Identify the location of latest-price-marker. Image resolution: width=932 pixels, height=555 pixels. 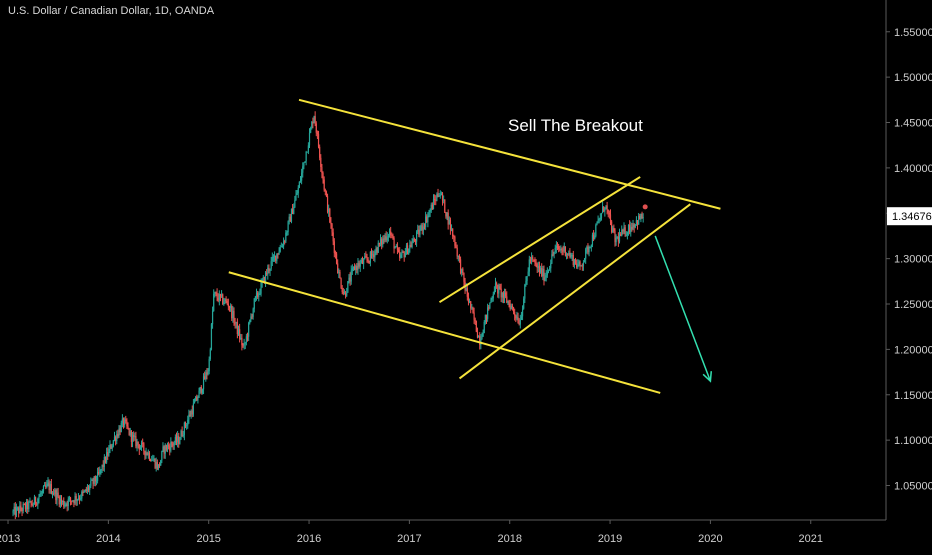
(645, 207).